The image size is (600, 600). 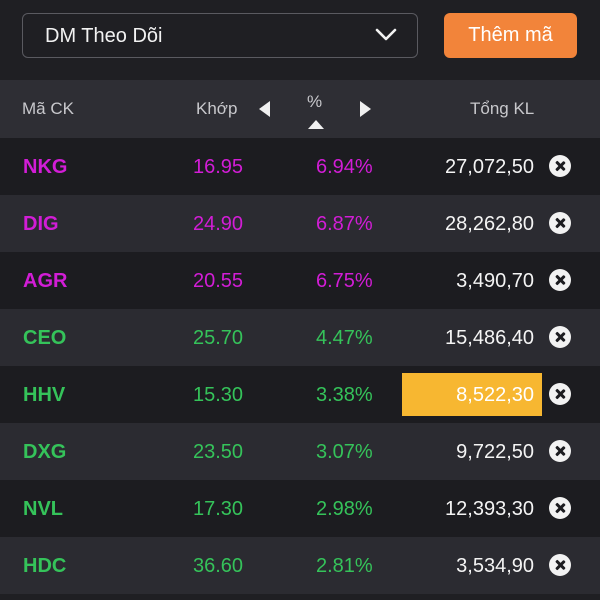 What do you see at coordinates (344, 509) in the screenshot?
I see `percent-change: 2.98%` at bounding box center [344, 509].